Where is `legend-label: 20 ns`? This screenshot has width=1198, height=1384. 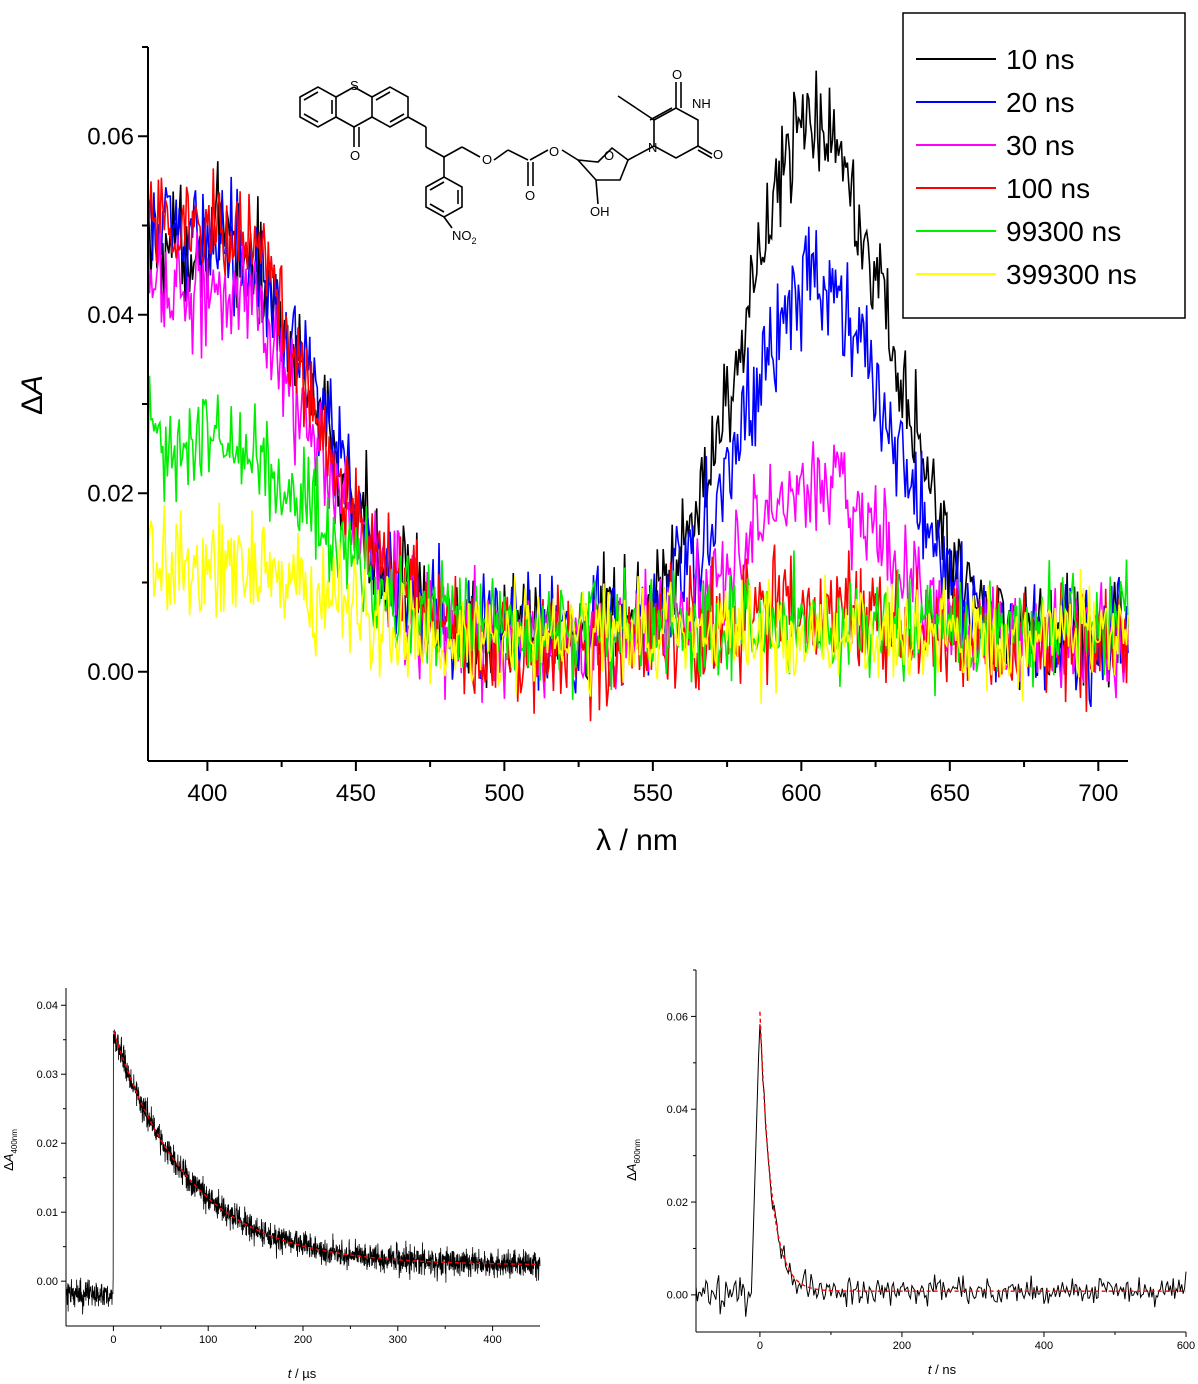 legend-label: 20 ns is located at coordinates (1040, 102).